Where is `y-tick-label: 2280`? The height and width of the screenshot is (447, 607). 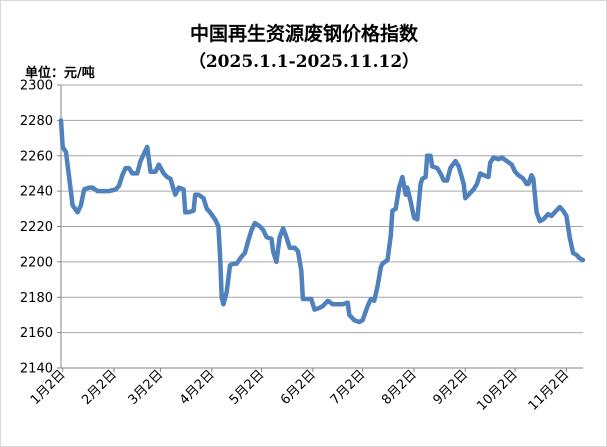
y-tick-label: 2280 is located at coordinates (36, 121).